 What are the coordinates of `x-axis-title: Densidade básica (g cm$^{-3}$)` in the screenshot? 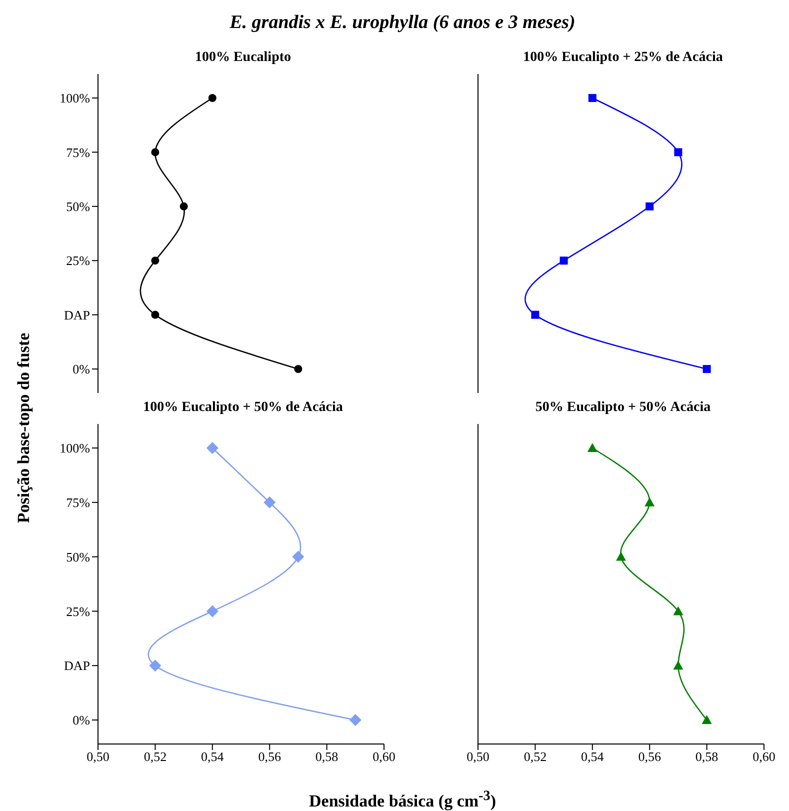 It's located at (402, 799).